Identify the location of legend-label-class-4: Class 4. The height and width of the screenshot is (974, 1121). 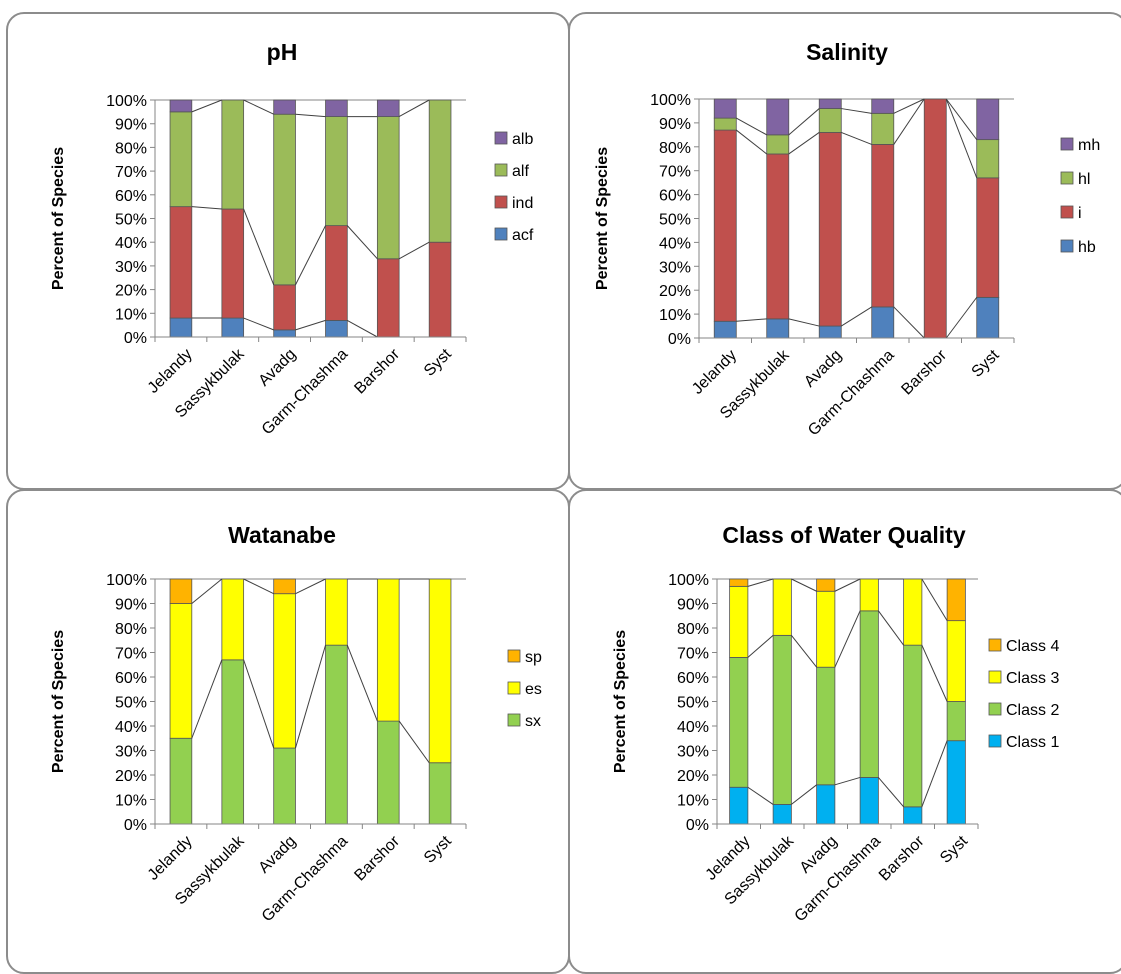
(1032, 646).